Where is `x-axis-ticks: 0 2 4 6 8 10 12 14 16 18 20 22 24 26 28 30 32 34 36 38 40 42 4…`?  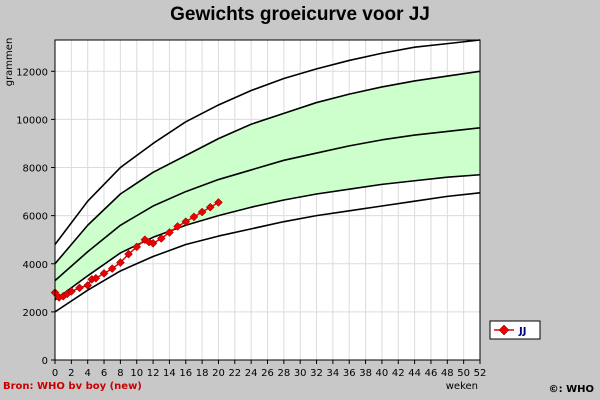 x-axis-ticks: 0 2 4 6 8 10 12 14 16 18 20 22 24 26 28 30 32 34 36 38 40 42 4… is located at coordinates (269, 369).